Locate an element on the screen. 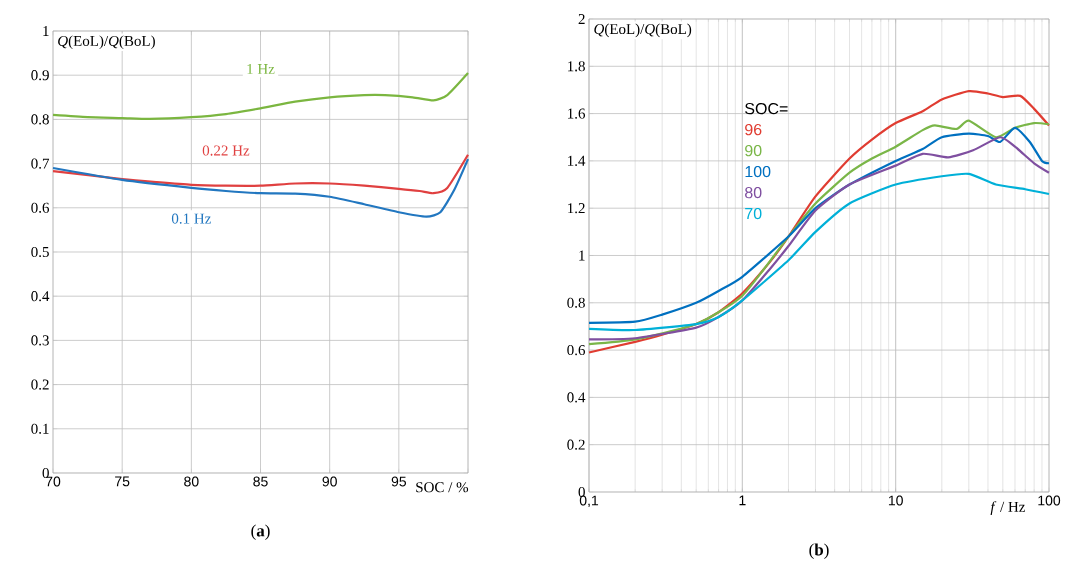  x-axis-title: SOC / % is located at coordinates (442, 487).